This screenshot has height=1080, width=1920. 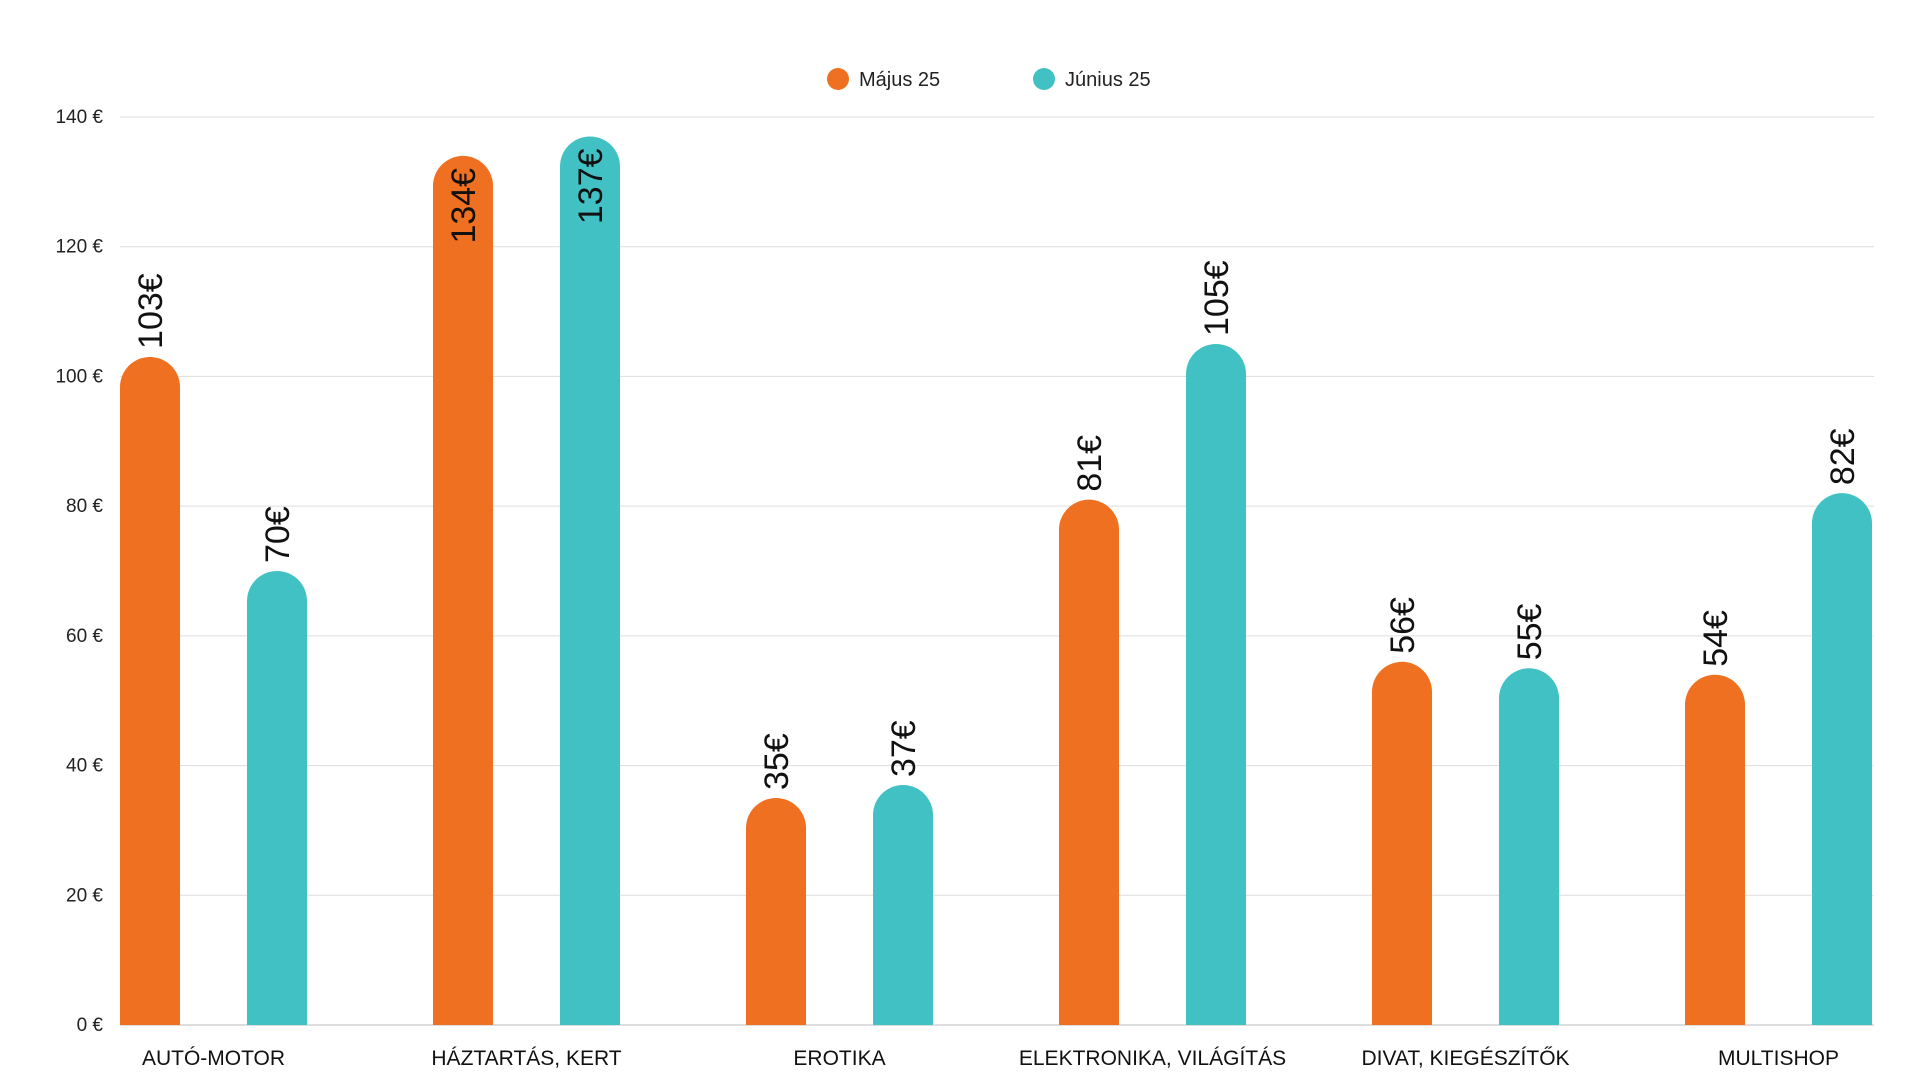 I want to click on category-label: AUTÓ-MOTOR, so click(x=213, y=1058).